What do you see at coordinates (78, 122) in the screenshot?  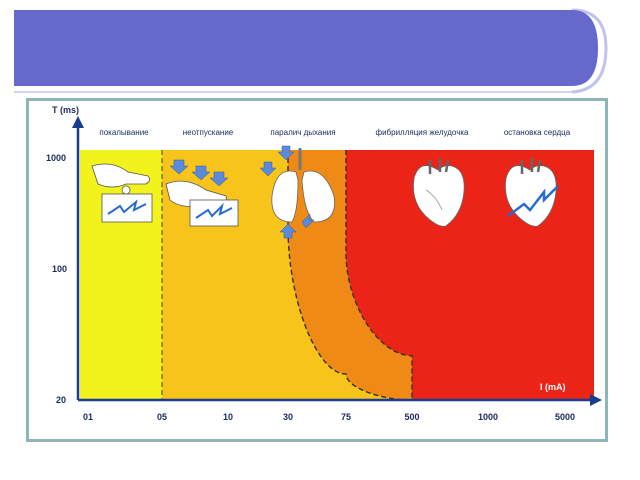 I see `y-axis-arrow` at bounding box center [78, 122].